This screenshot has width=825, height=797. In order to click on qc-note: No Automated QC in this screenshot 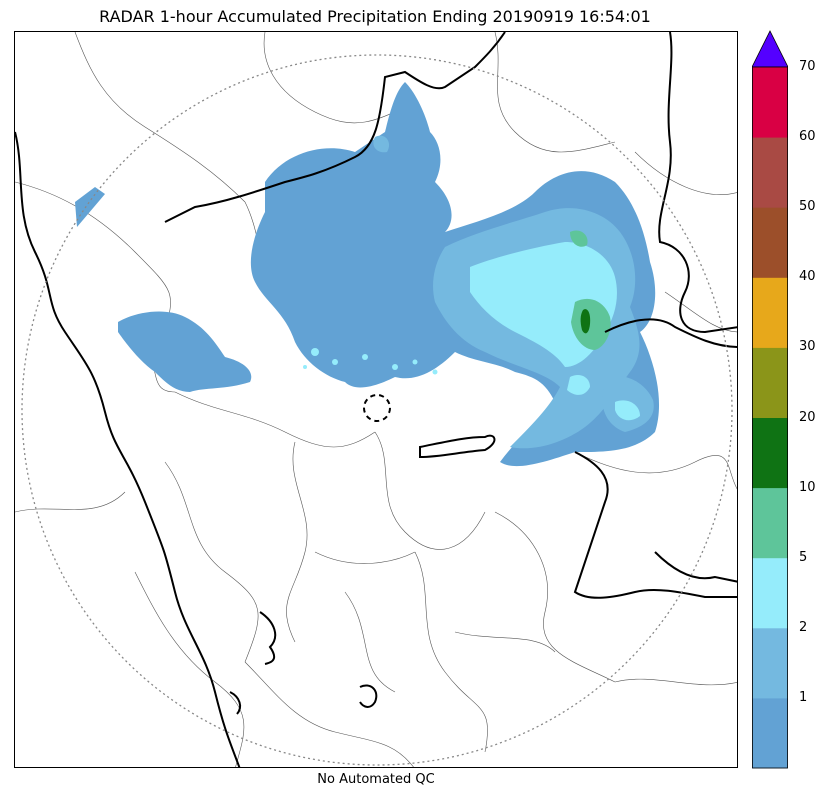, I will do `click(376, 779)`.